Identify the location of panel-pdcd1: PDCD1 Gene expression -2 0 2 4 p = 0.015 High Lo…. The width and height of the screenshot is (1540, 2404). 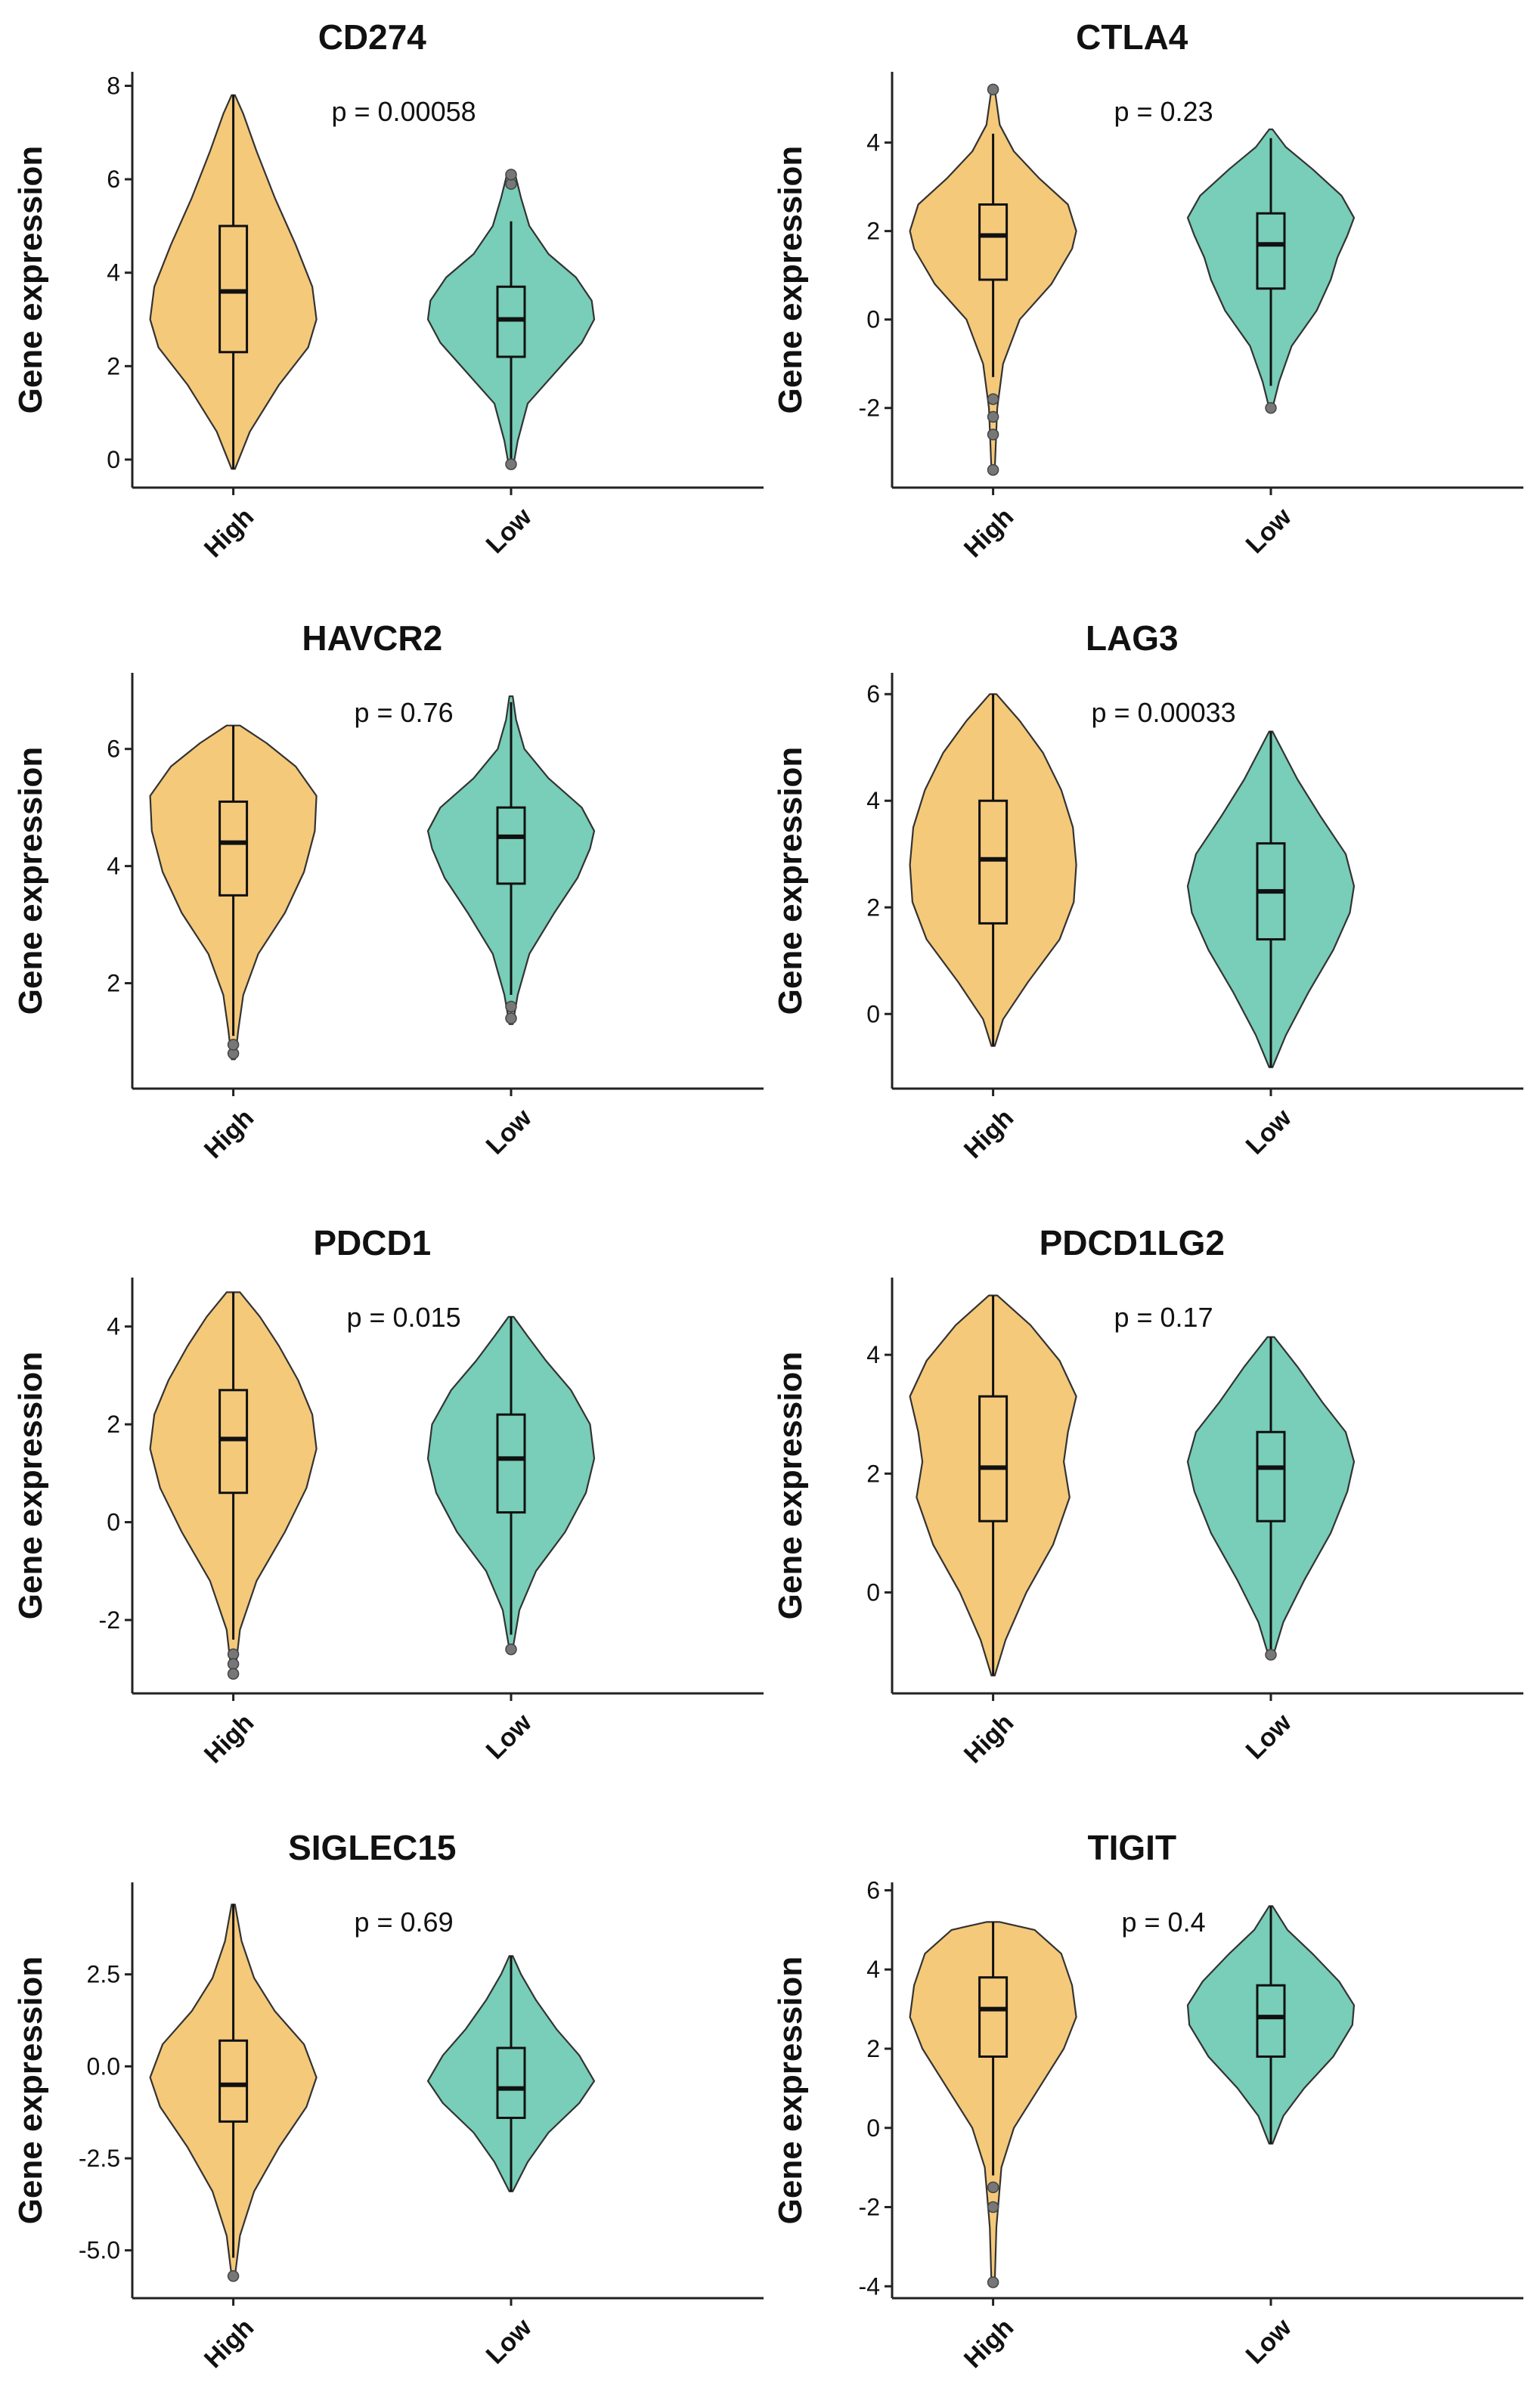
(388, 1496).